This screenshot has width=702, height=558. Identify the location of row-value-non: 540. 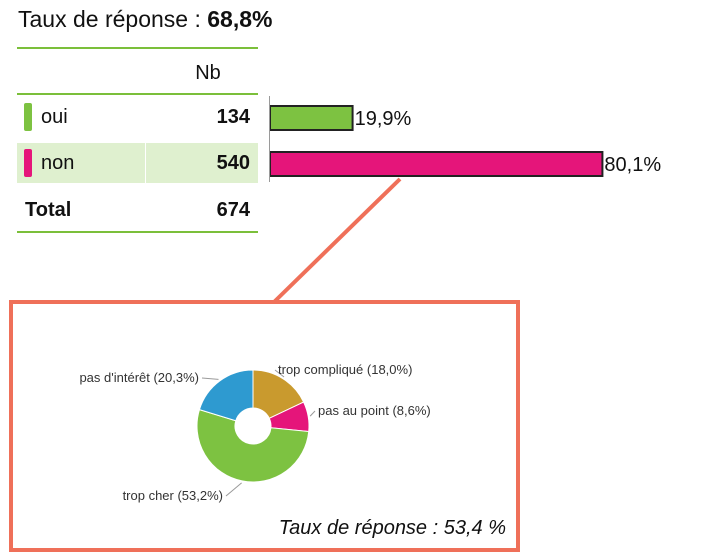
(233, 163).